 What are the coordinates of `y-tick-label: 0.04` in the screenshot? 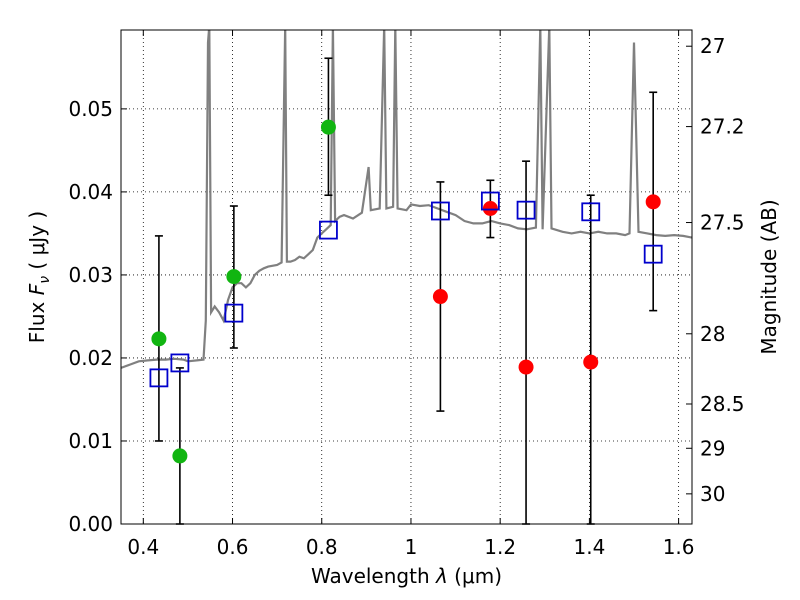 It's located at (90, 192).